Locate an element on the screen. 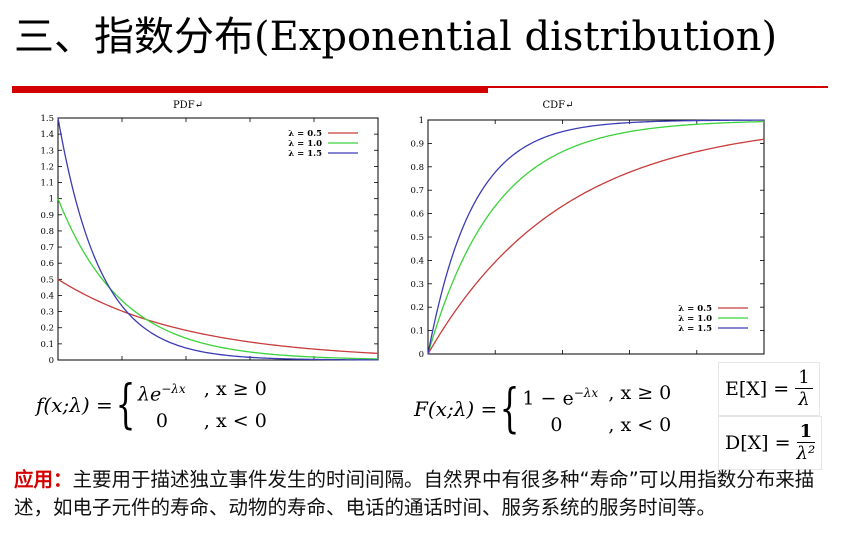  pdf-ytick-label: 0.8 is located at coordinates (47, 232).